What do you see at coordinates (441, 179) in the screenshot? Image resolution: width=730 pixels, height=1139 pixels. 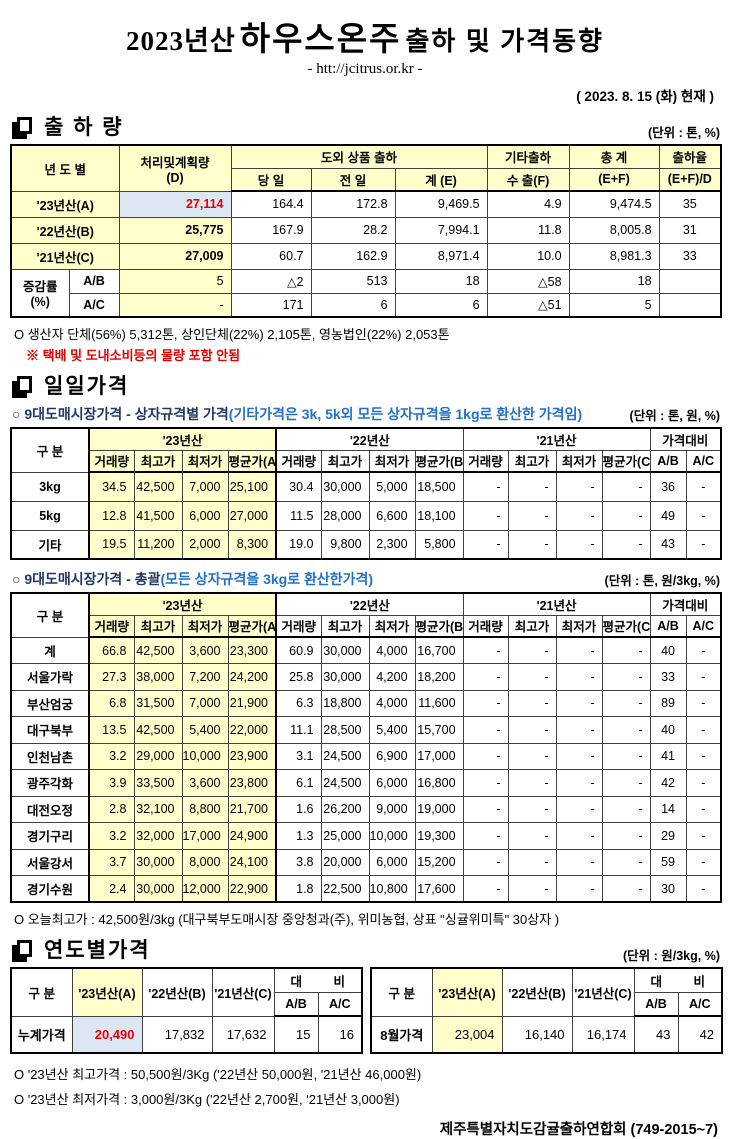 I see `header-sum: 계 (E)` at bounding box center [441, 179].